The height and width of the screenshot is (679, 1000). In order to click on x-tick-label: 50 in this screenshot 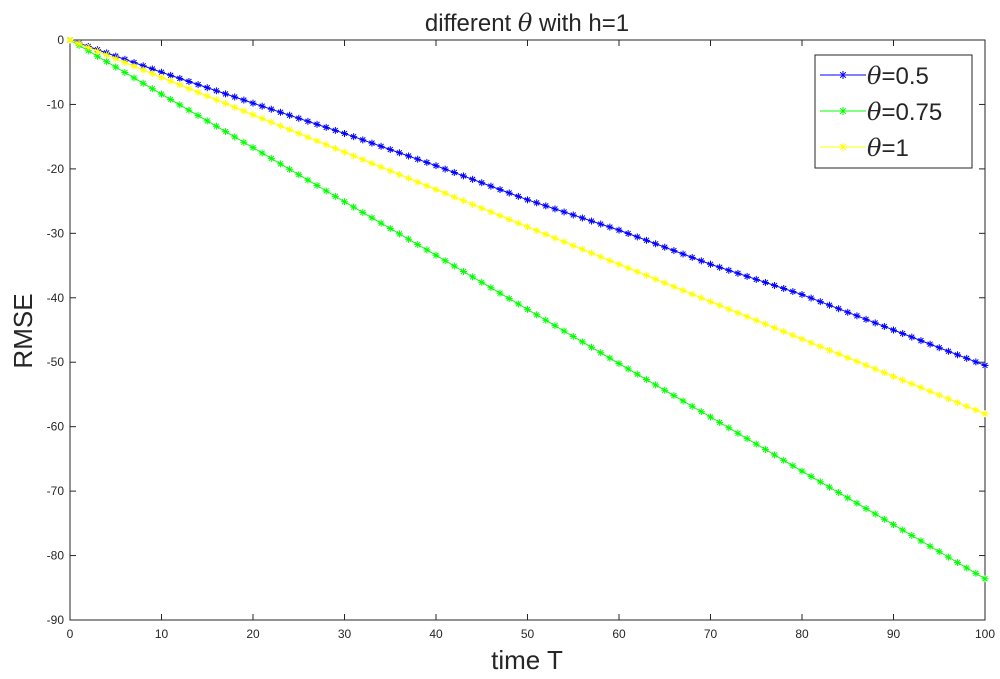, I will do `click(528, 634)`.